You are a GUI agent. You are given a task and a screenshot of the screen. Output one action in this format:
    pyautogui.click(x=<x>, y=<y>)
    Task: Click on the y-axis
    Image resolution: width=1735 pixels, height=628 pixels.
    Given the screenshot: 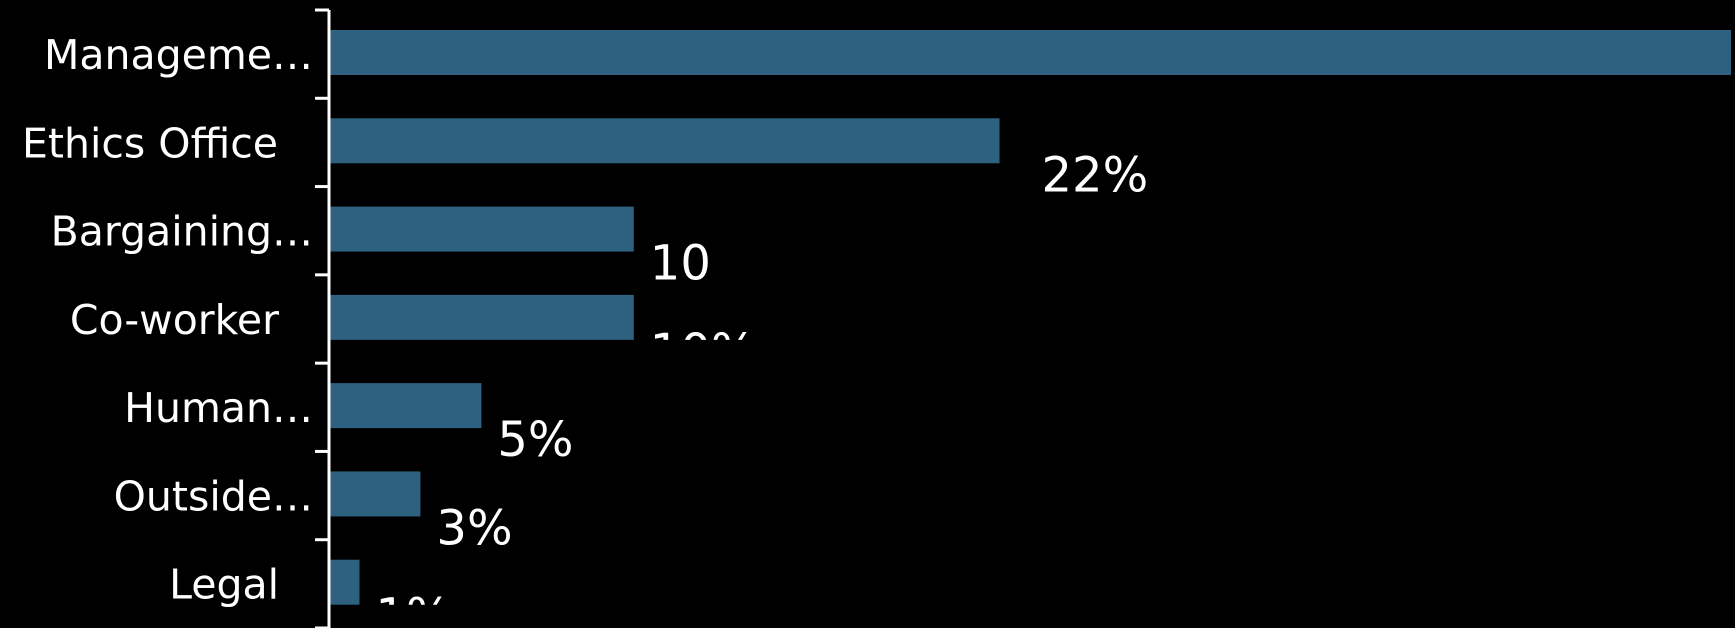 What is the action you would take?
    pyautogui.click(x=323, y=318)
    